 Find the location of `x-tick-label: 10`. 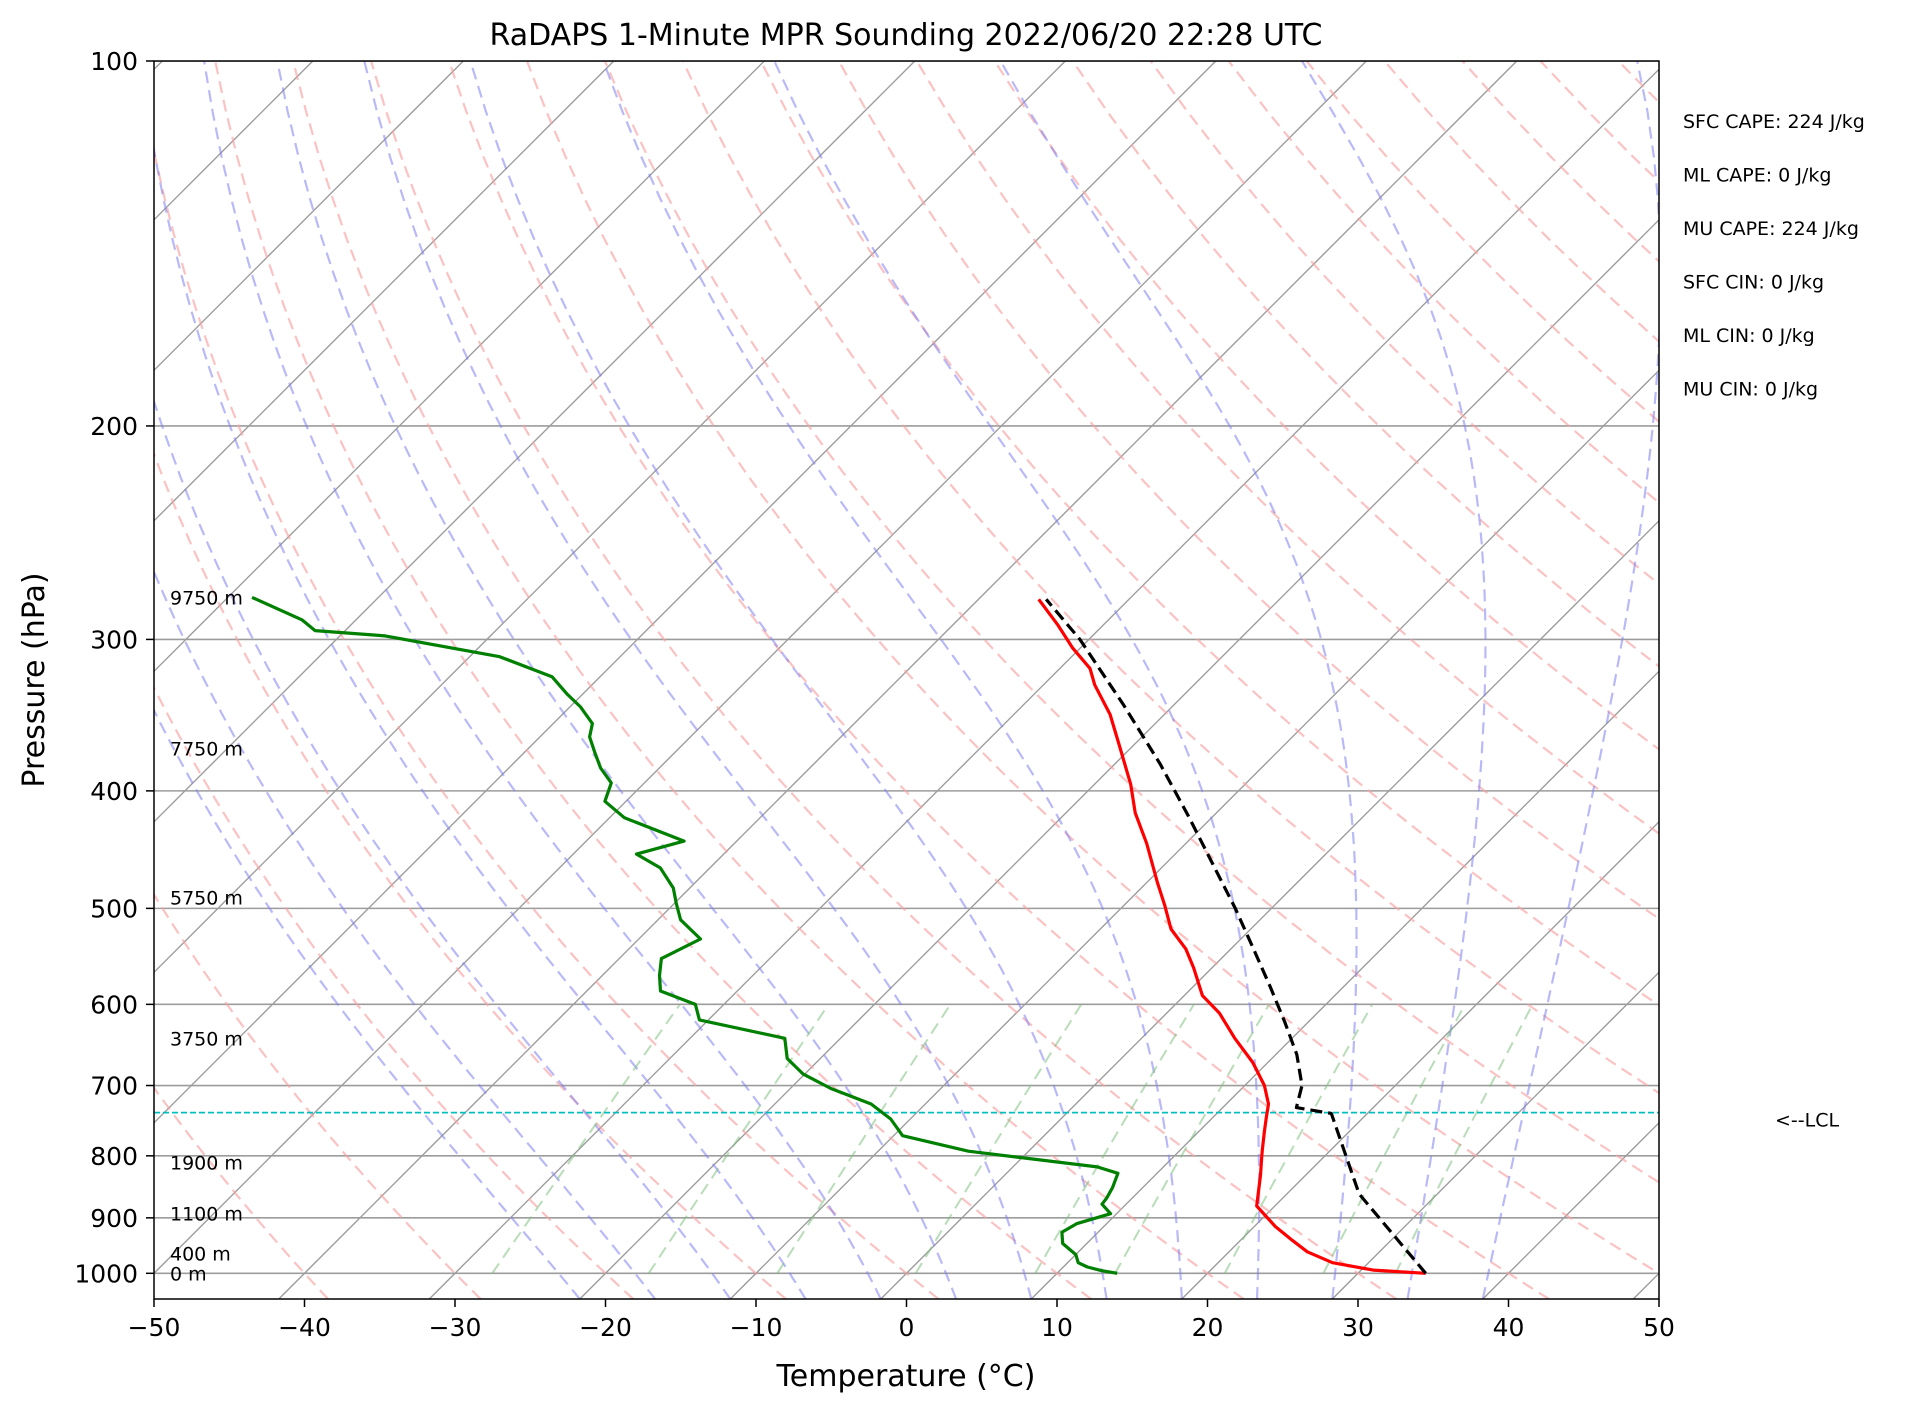

x-tick-label: 10 is located at coordinates (1057, 1327).